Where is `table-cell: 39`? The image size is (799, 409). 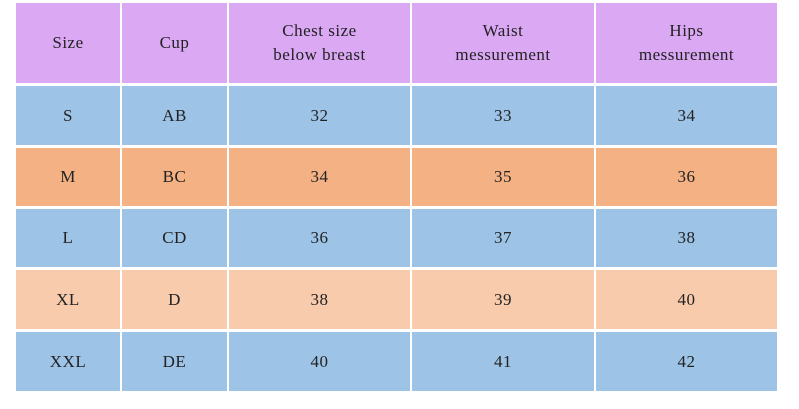
table-cell: 39 is located at coordinates (503, 299).